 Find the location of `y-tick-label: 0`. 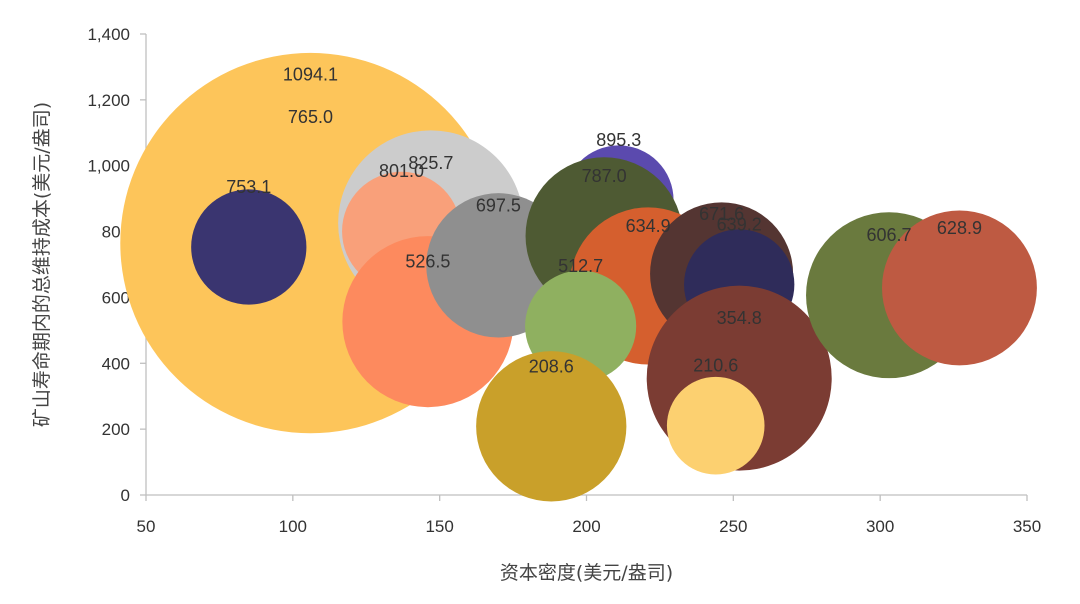

y-tick-label: 0 is located at coordinates (125, 495).